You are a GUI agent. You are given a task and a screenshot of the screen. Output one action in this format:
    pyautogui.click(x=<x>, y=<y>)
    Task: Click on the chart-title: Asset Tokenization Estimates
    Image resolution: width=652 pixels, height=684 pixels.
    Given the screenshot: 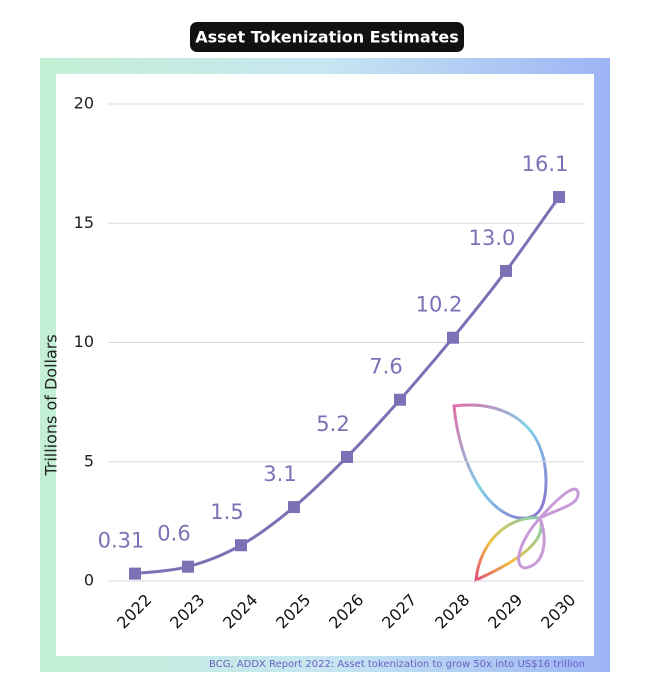 What is the action you would take?
    pyautogui.click(x=327, y=37)
    